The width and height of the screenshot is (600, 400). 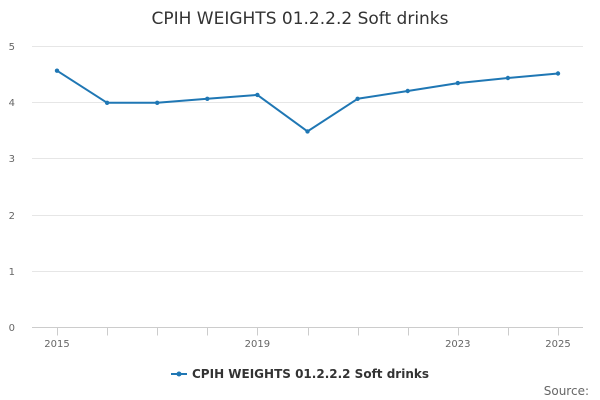 I want to click on y-tick-label: 0, so click(x=12, y=328).